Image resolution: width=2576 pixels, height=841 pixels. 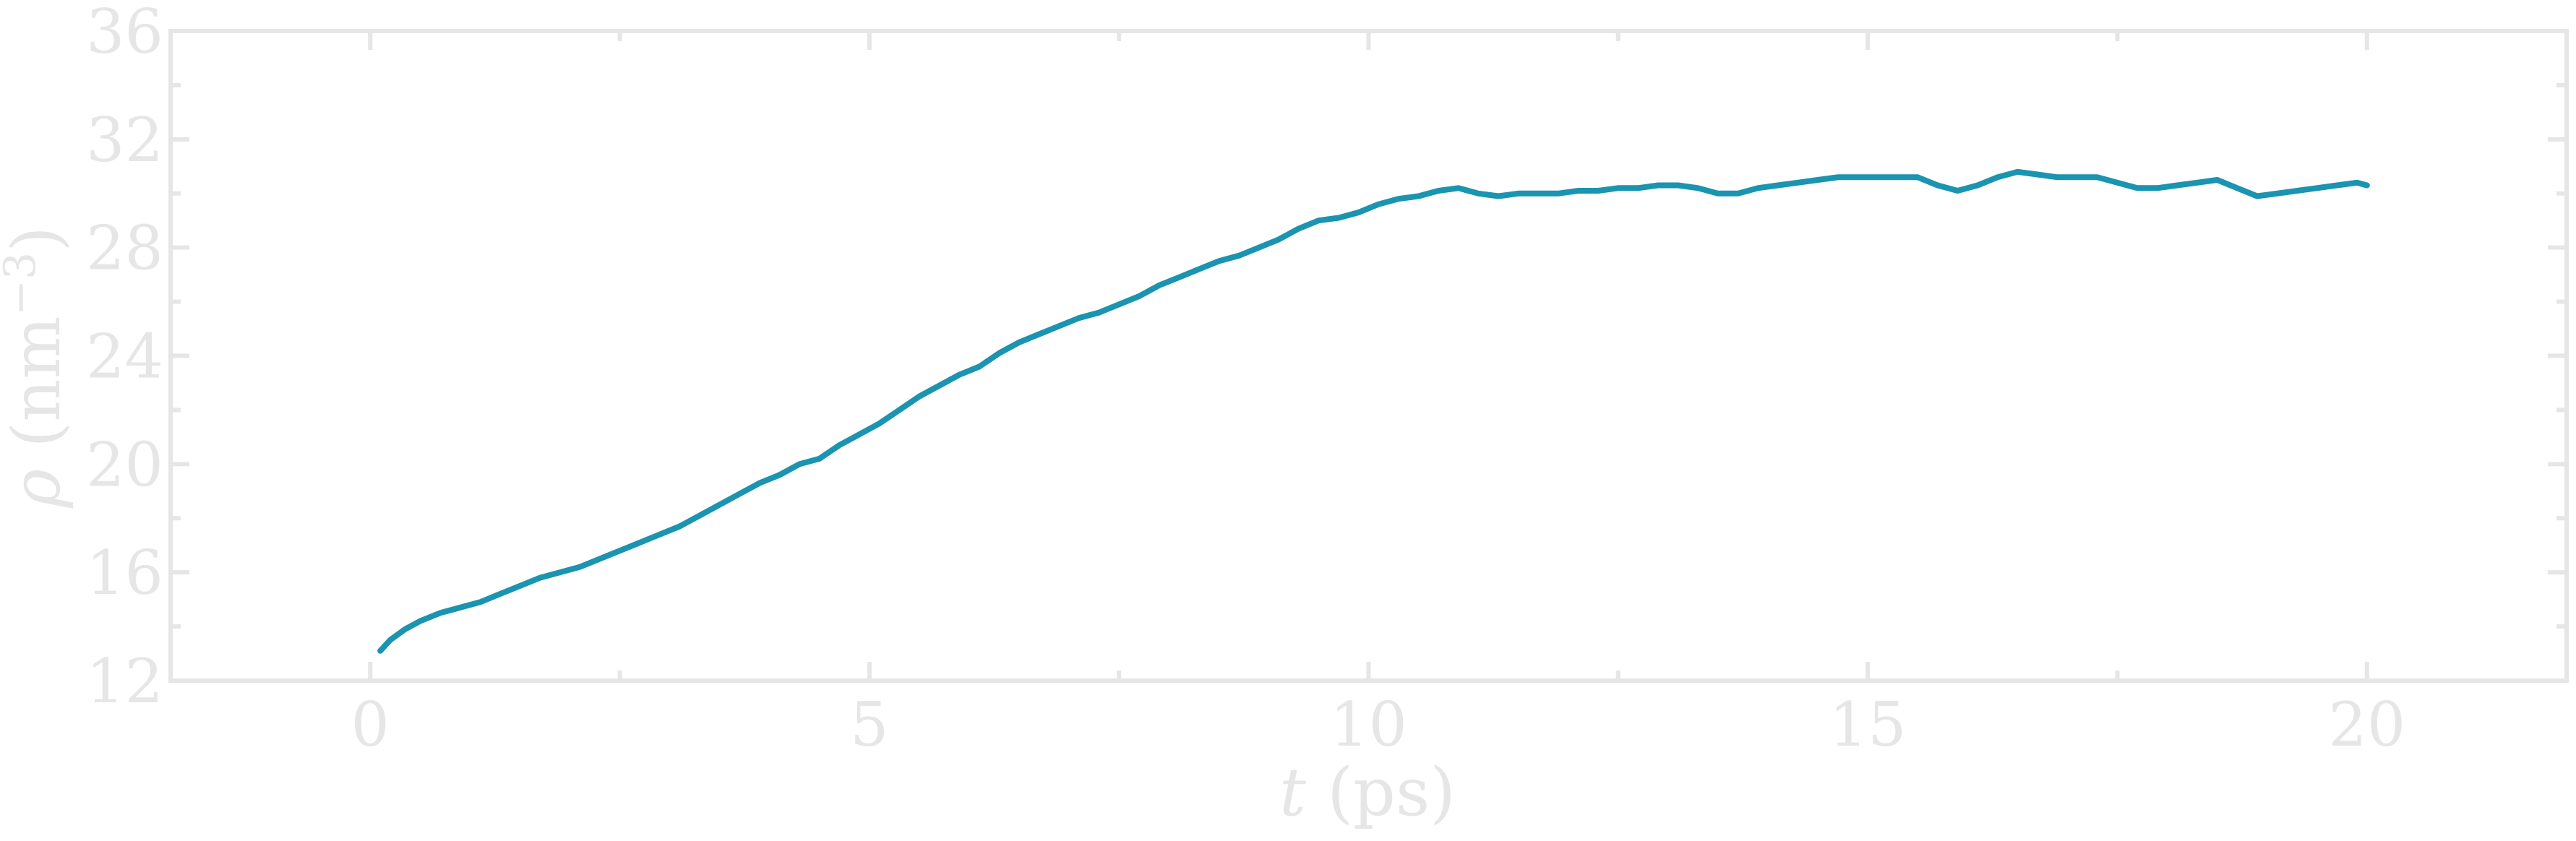 I want to click on y-tick-label: 28, so click(x=125, y=248).